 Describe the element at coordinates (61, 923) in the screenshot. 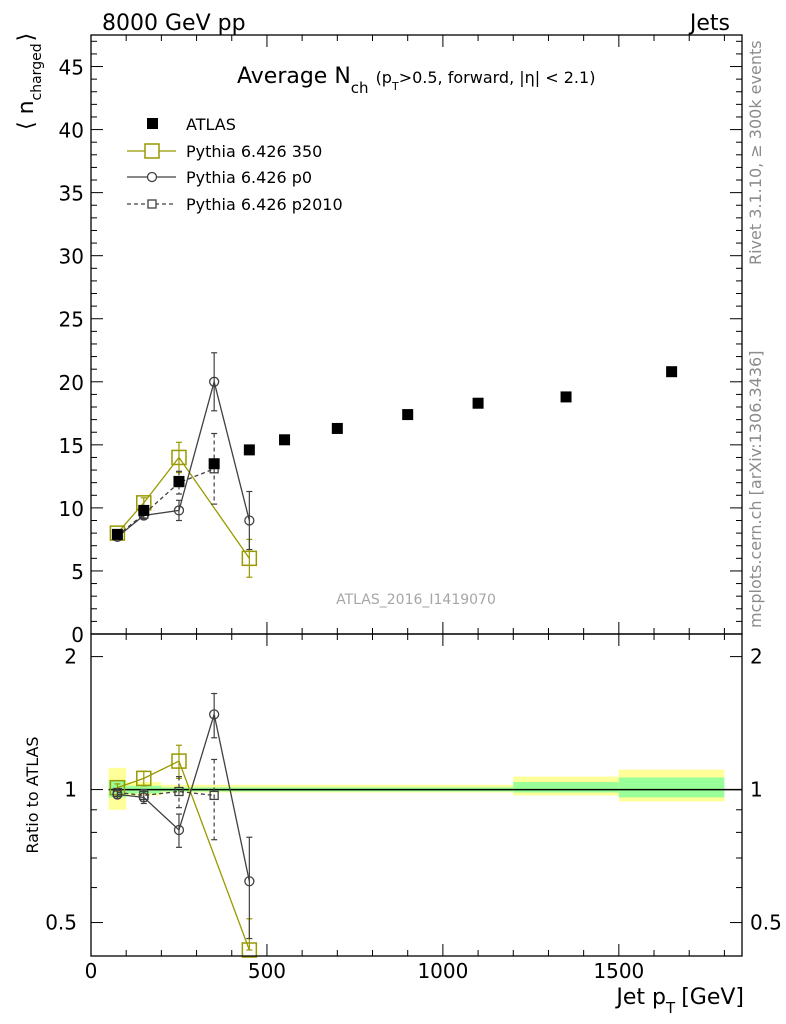

I see `ratio-y-tick-label-left: 0.5` at that location.